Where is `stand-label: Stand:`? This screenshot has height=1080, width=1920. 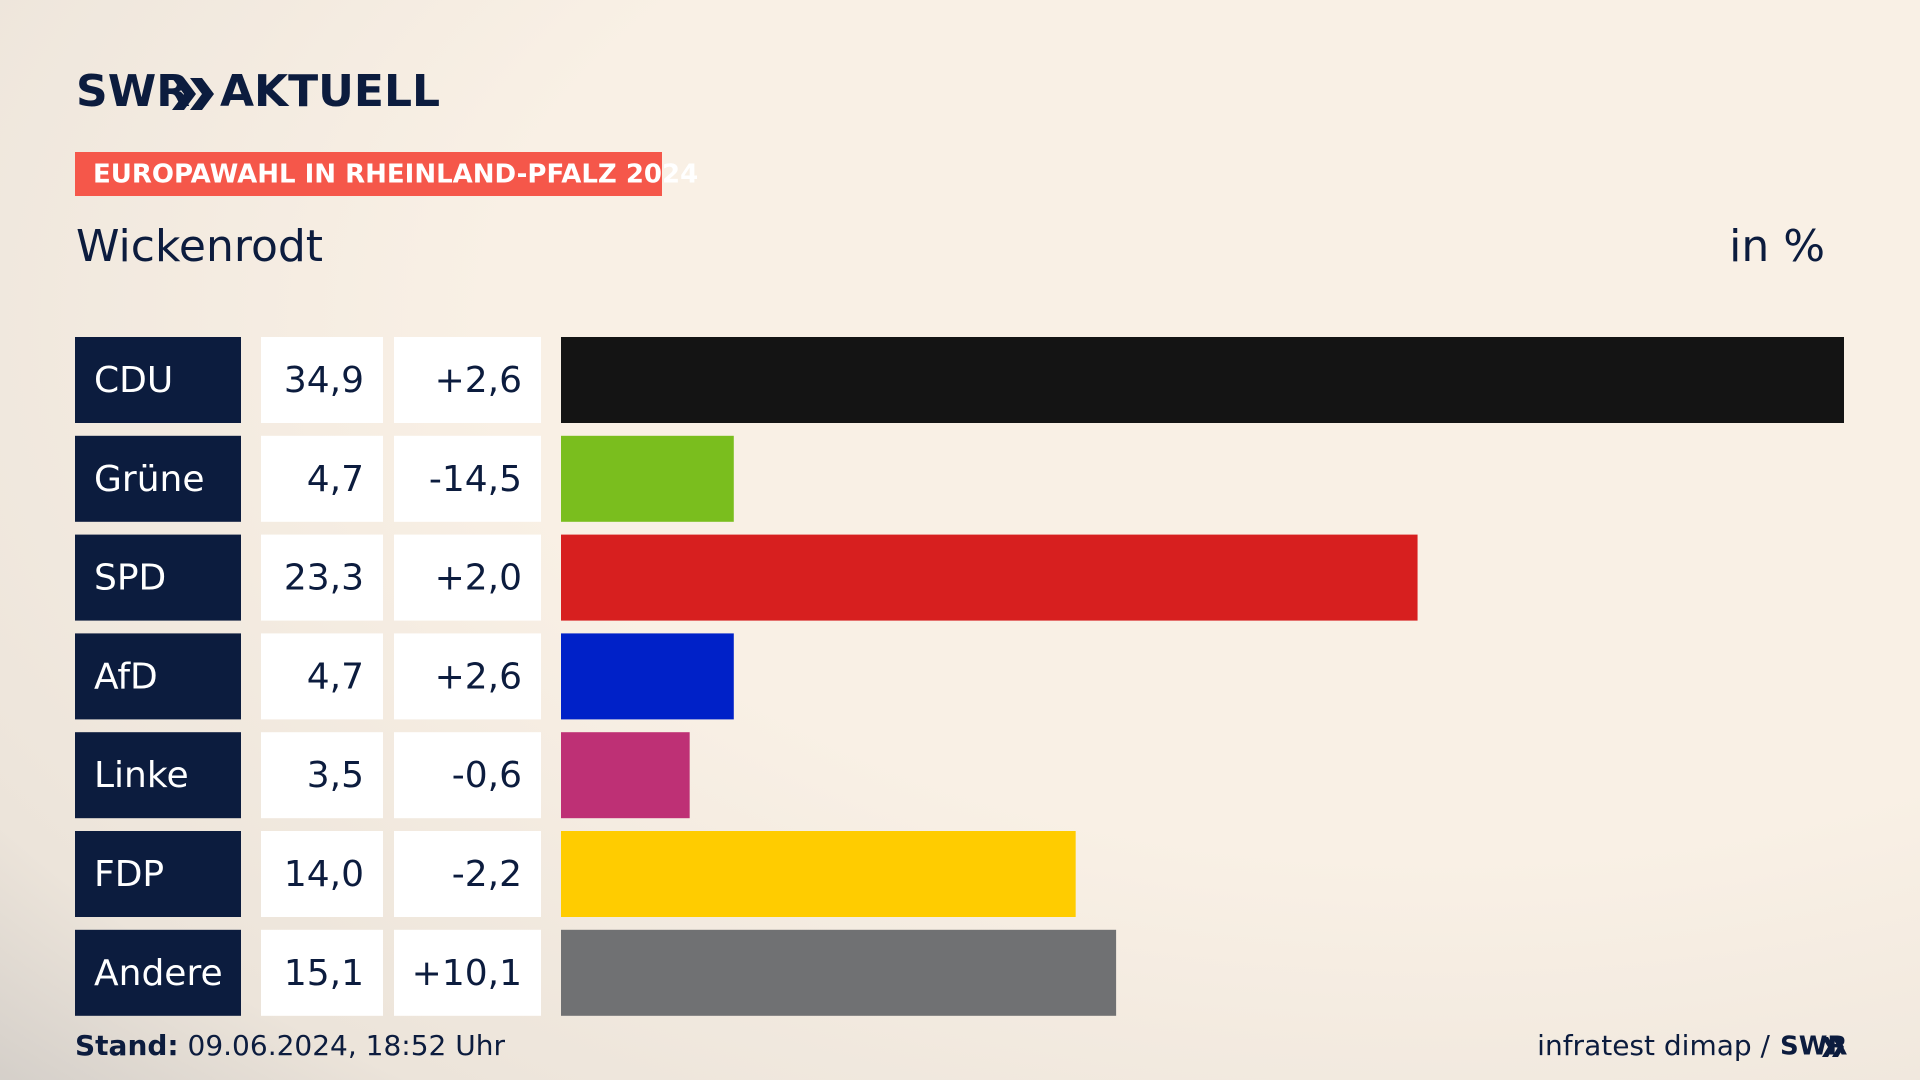
stand-label: Stand: is located at coordinates (127, 1045).